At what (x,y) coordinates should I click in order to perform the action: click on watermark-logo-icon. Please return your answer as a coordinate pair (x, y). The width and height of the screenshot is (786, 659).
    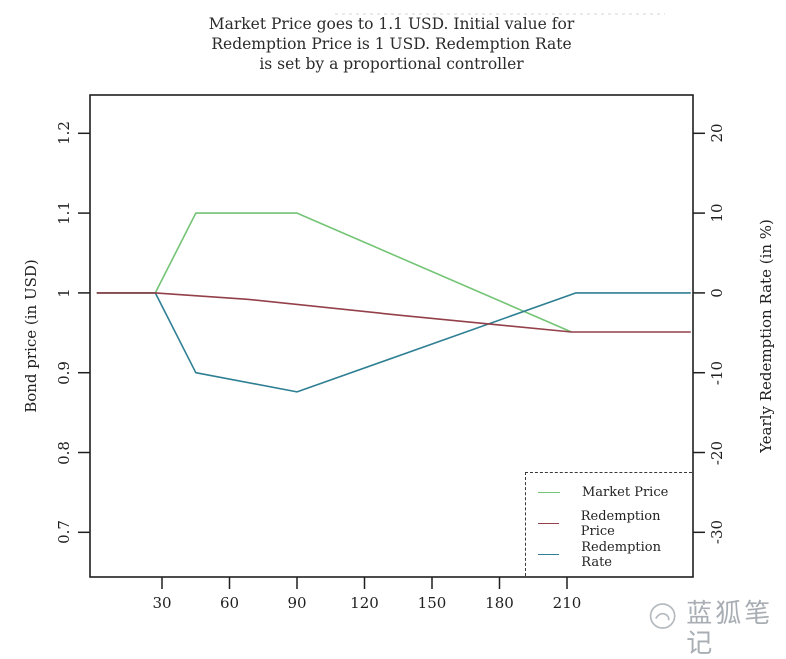
    Looking at the image, I should click on (662, 616).